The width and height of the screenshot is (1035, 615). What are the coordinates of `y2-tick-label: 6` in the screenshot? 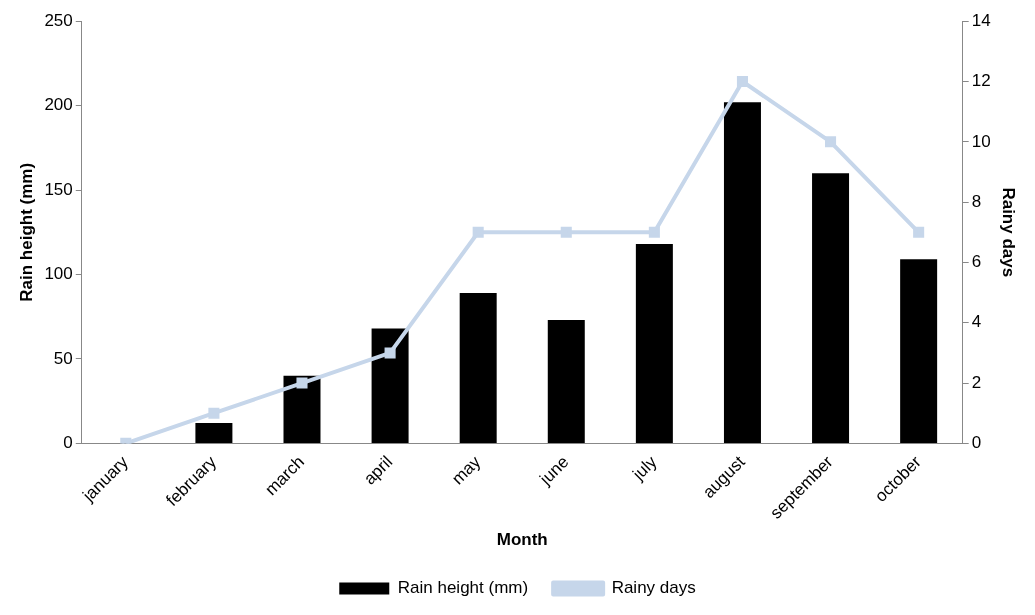 It's located at (976, 262).